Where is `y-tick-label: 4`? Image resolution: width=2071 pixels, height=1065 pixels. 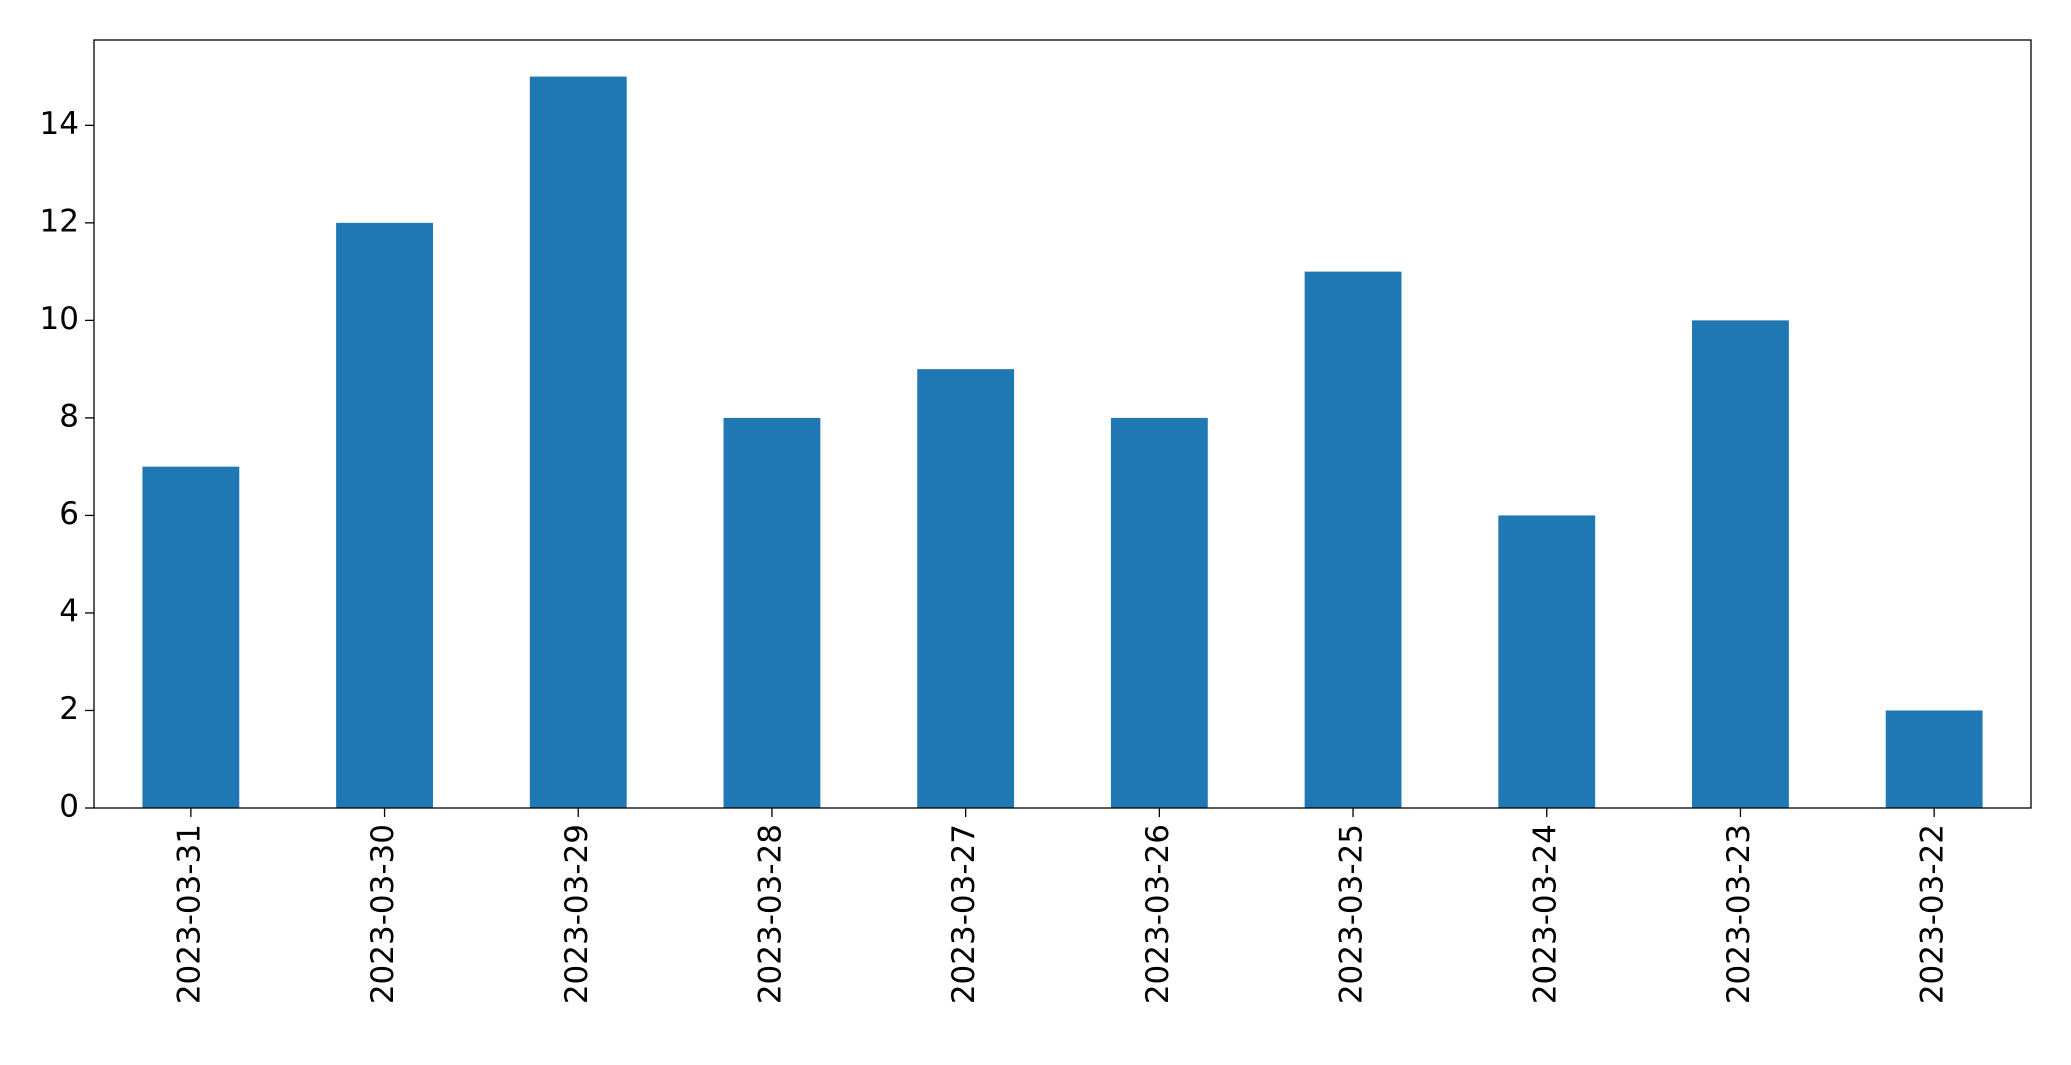 y-tick-label: 4 is located at coordinates (69, 611).